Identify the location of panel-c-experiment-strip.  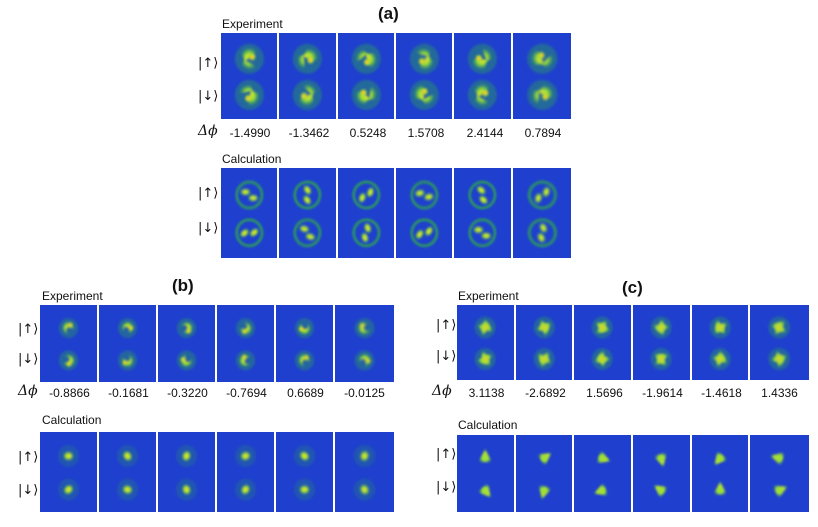
(633, 342).